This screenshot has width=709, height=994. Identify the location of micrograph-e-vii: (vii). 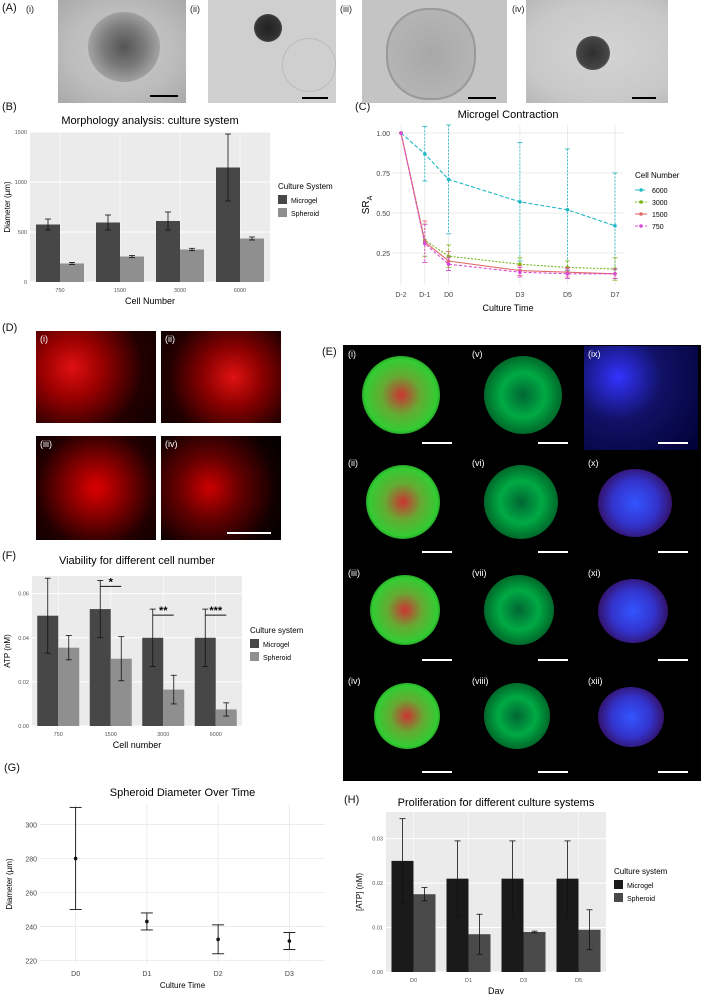
(523, 616).